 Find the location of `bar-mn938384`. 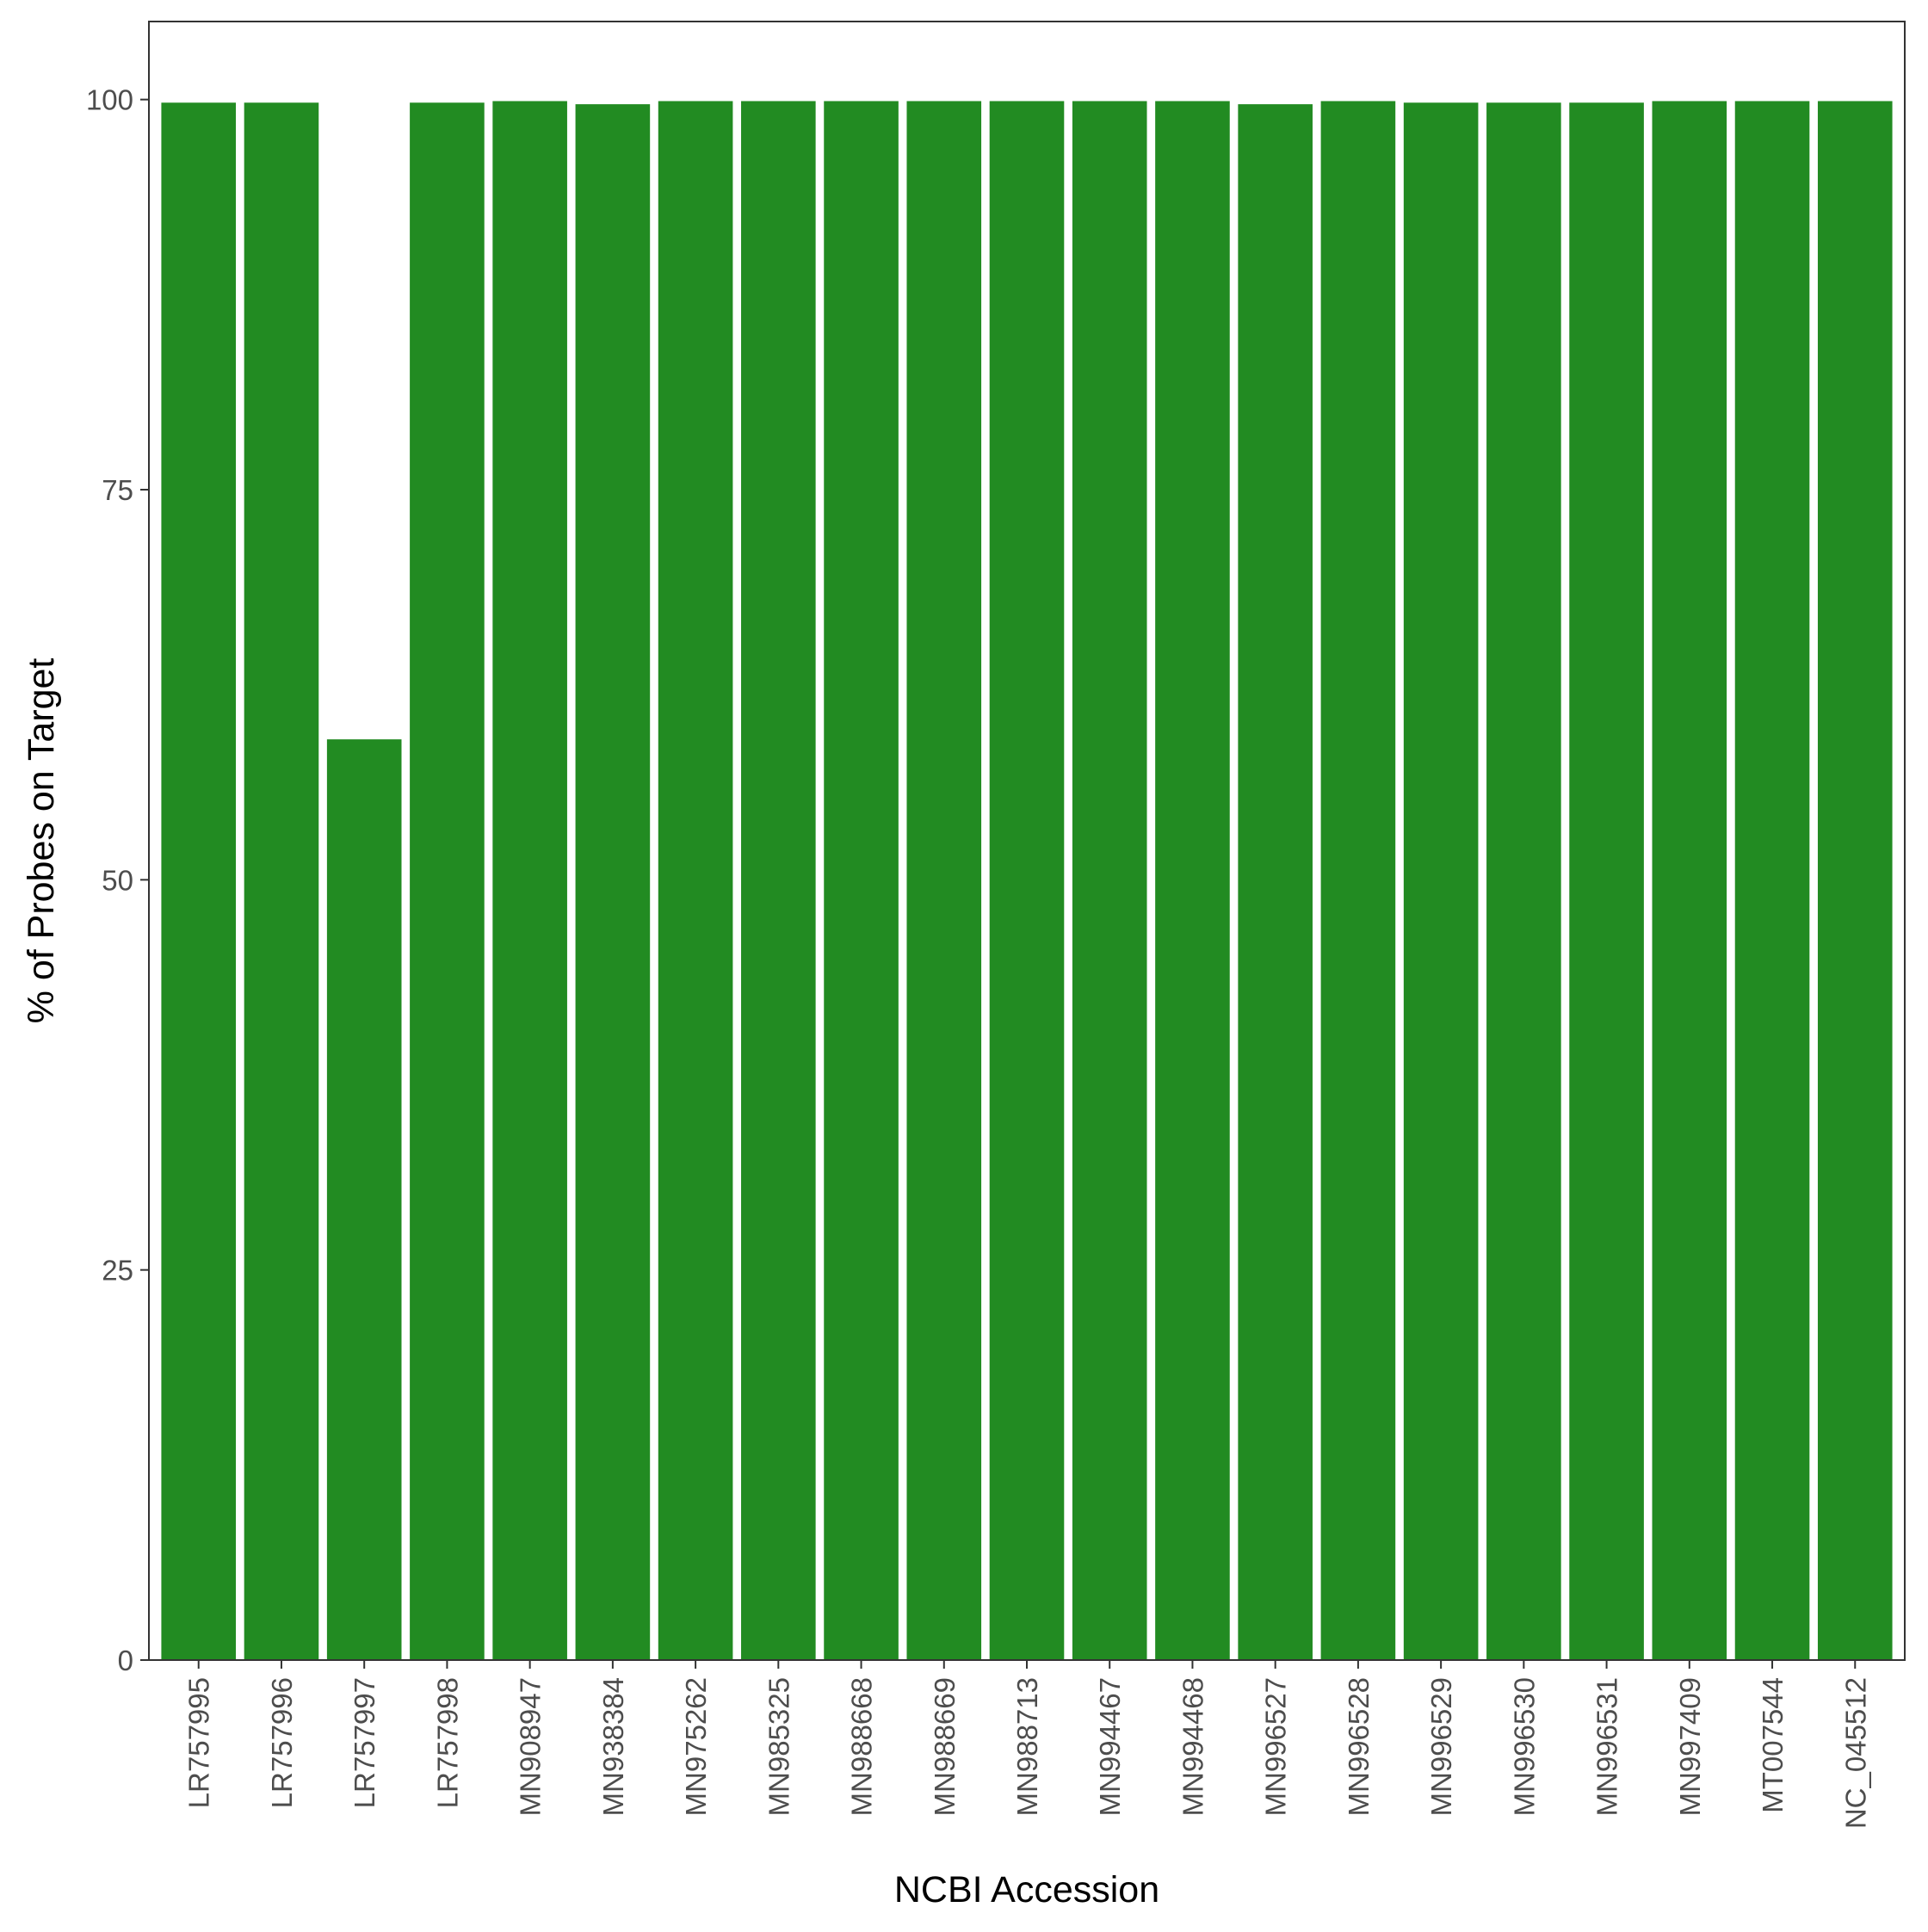

bar-mn938384 is located at coordinates (613, 882).